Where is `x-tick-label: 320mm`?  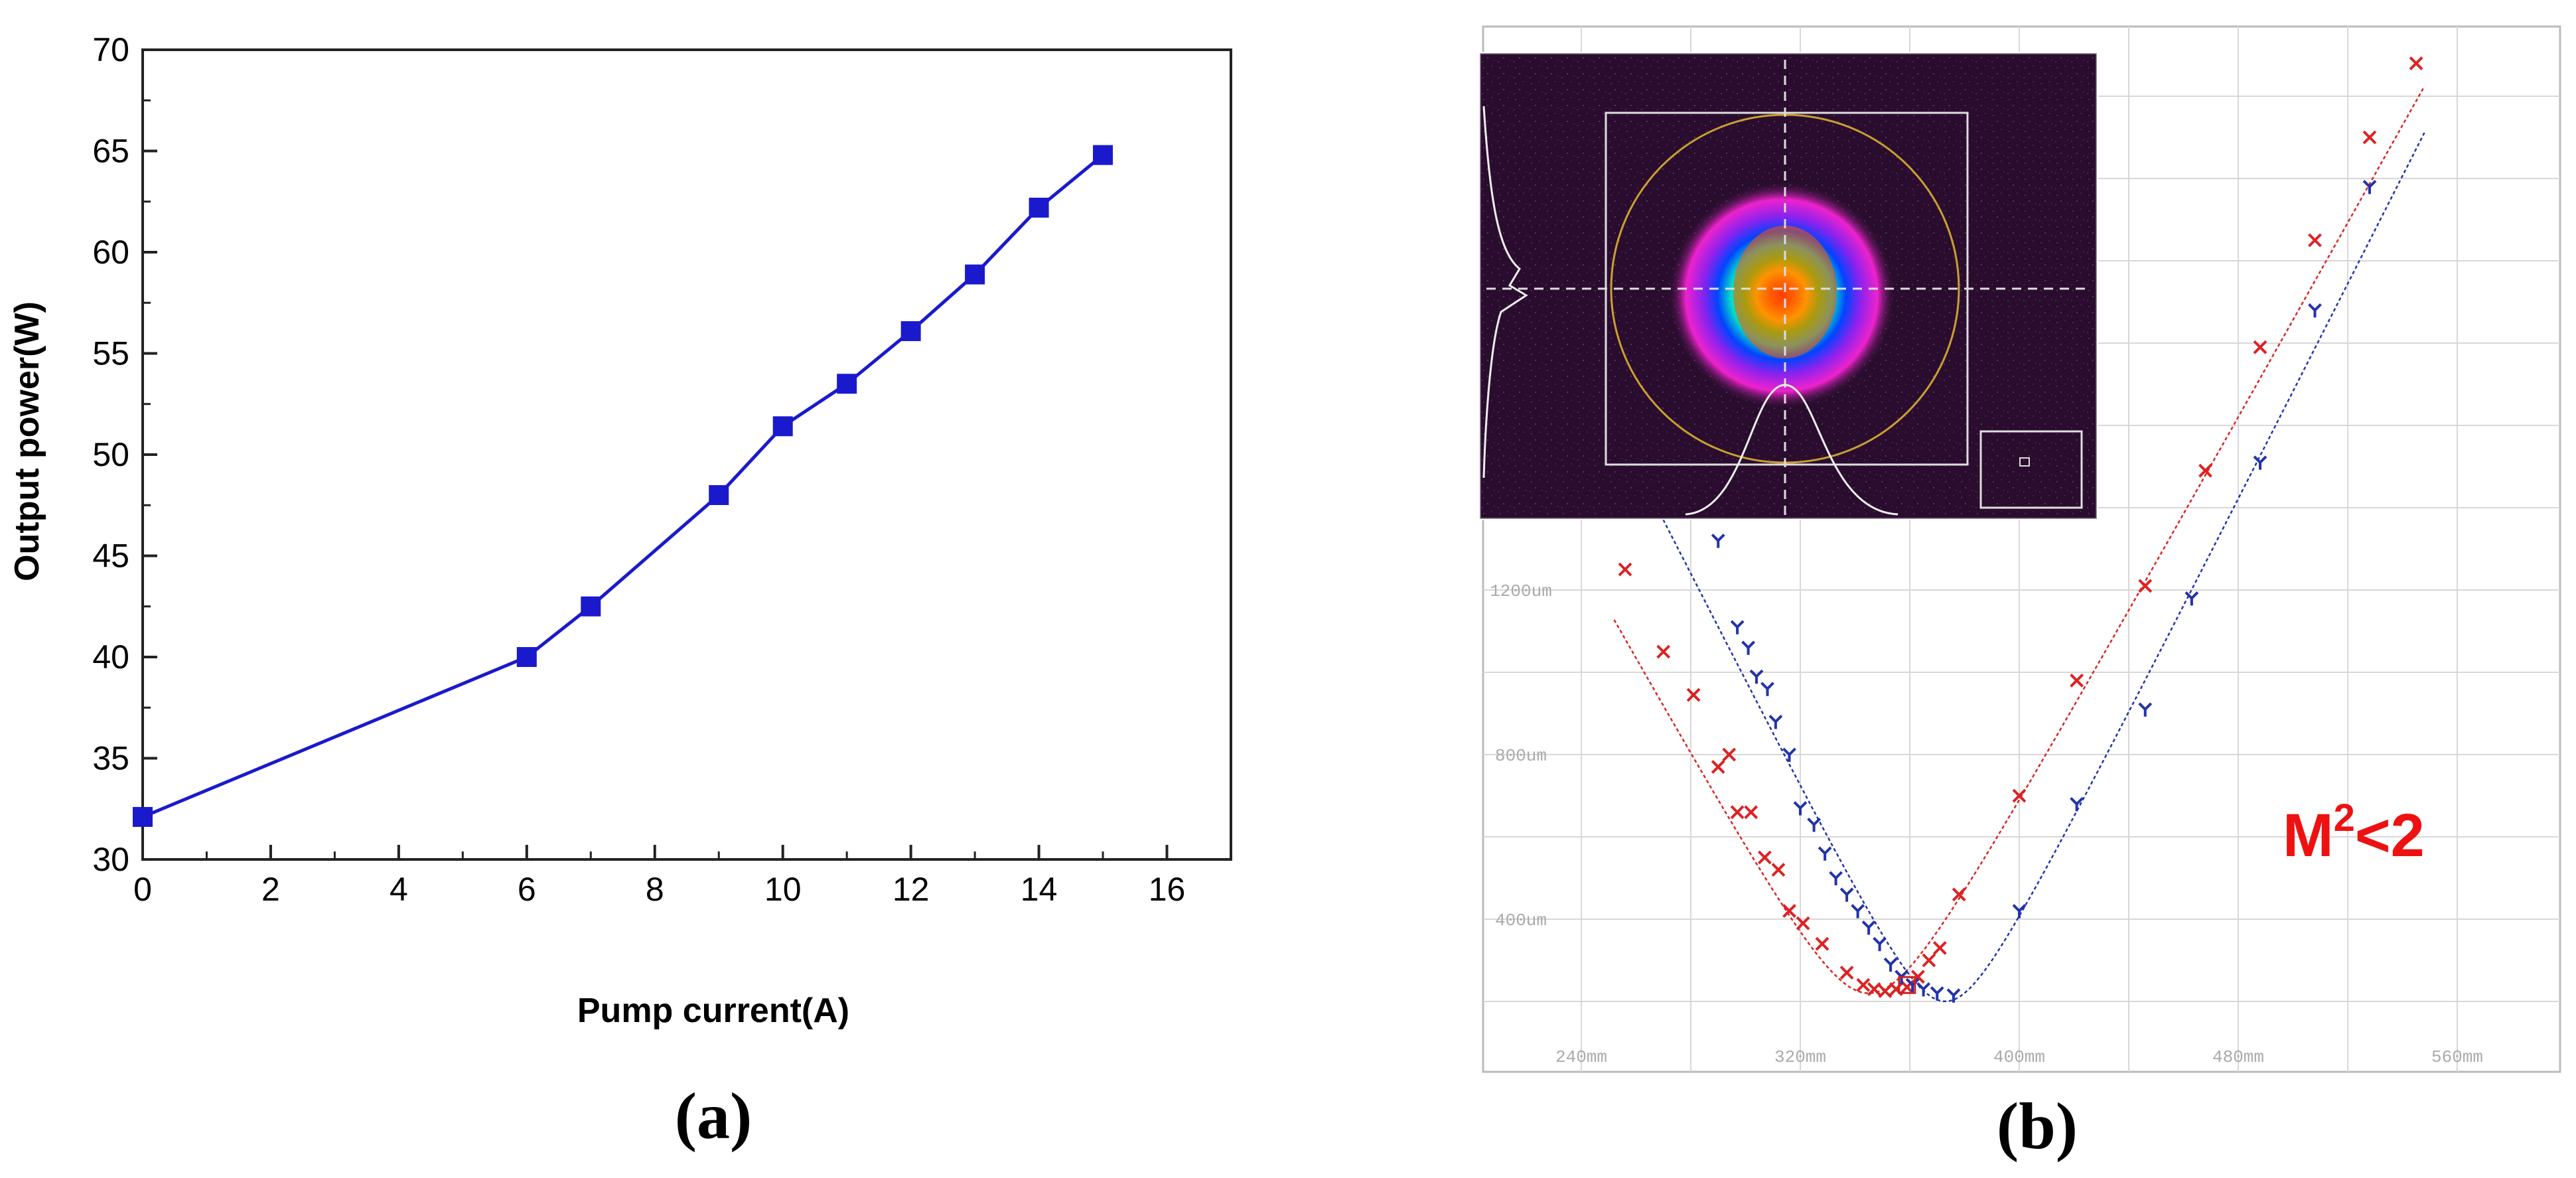 x-tick-label: 320mm is located at coordinates (1800, 1057).